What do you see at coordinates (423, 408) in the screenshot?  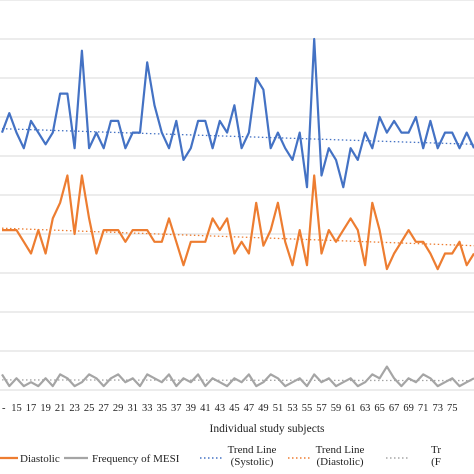 I see `x-tick-label: 71` at bounding box center [423, 408].